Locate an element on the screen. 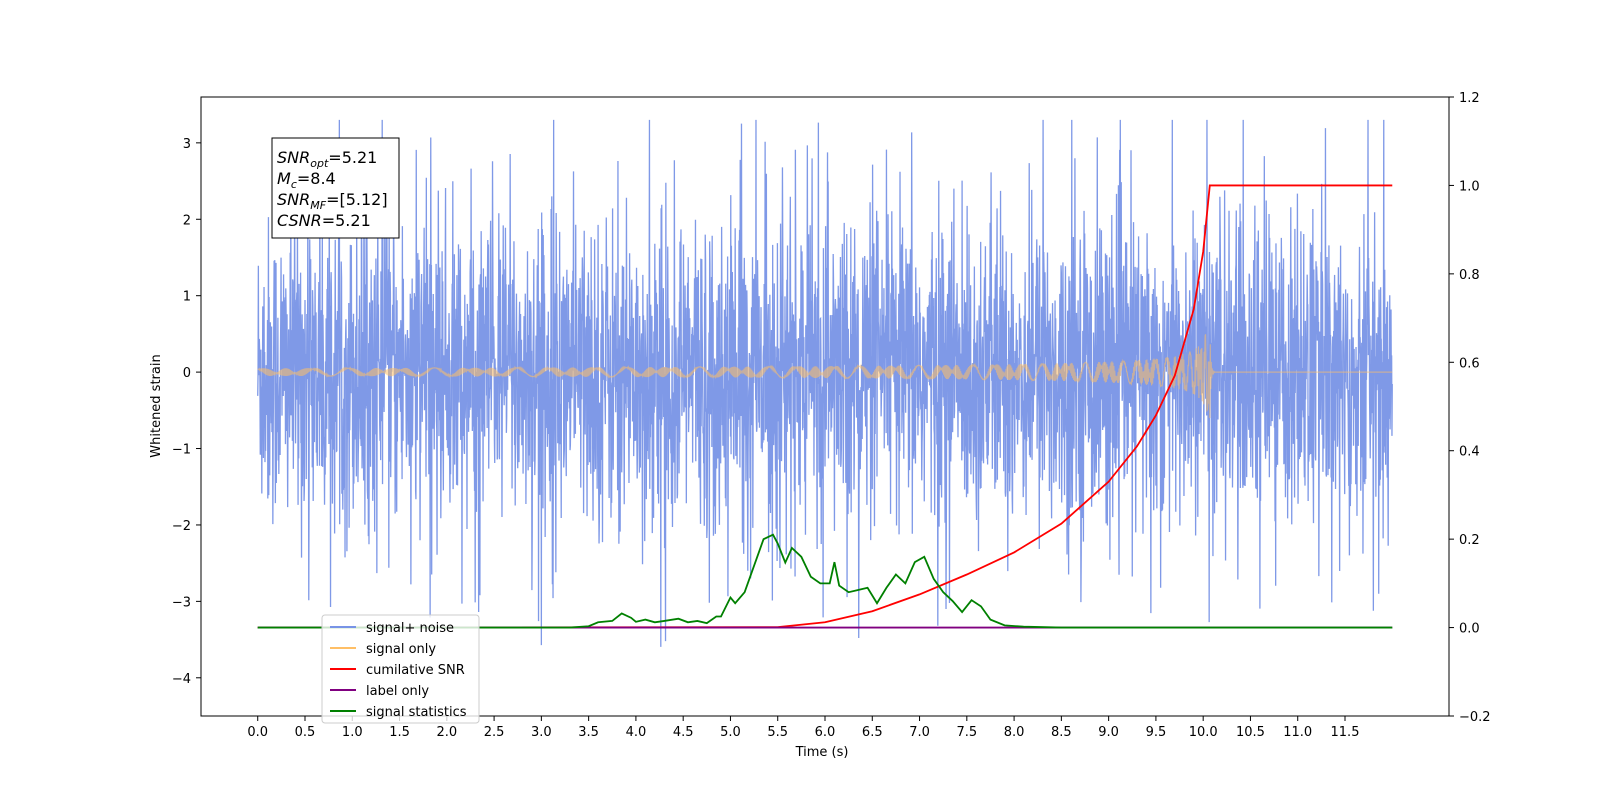 This screenshot has width=1600, height=800. y-tick-label: −2 is located at coordinates (181, 526).